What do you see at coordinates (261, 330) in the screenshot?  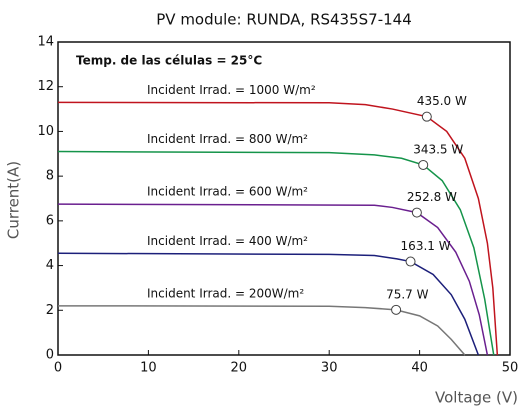 I see `series-line` at bounding box center [261, 330].